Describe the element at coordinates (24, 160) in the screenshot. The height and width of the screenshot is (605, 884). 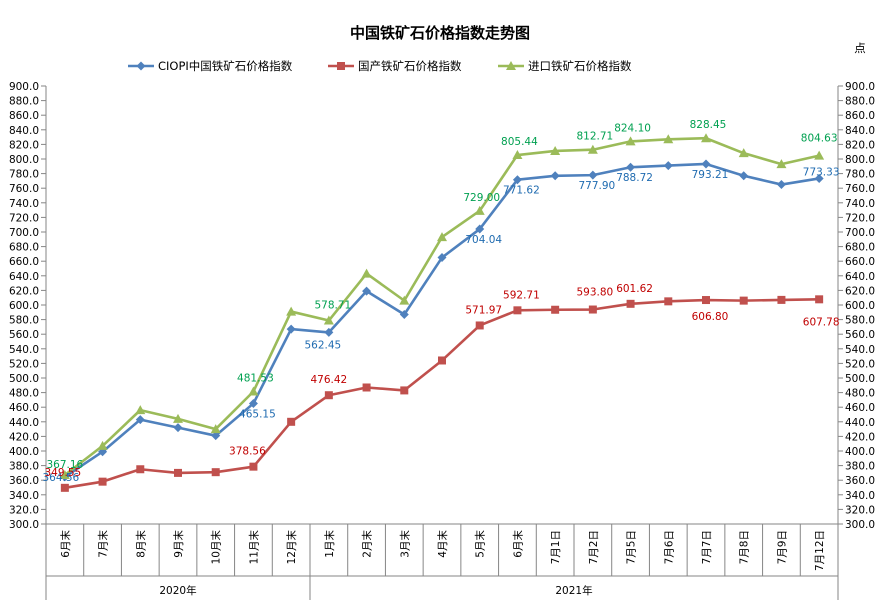
I see `y-tick-label-left: 800.0` at that location.